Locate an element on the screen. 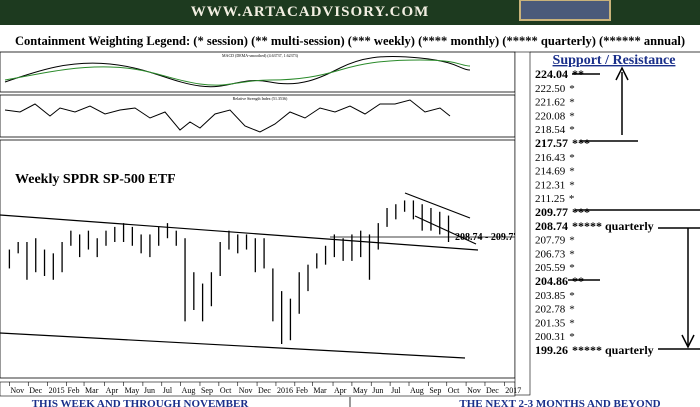 The image size is (700, 407). level-price: 218.54 is located at coordinates (550, 130).